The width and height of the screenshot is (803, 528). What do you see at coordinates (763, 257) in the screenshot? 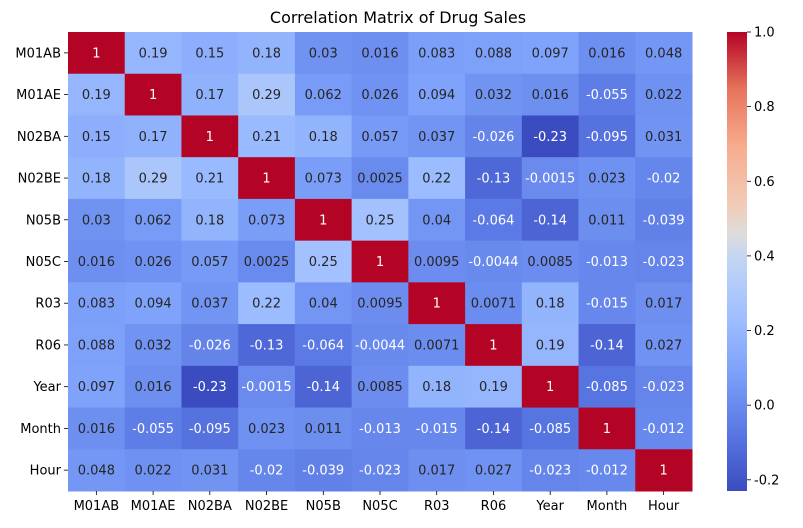
I see `colorbar-ticks: 1.0 0.8 0.6 0.4 0.2 0.0 -0.2` at bounding box center [763, 257].